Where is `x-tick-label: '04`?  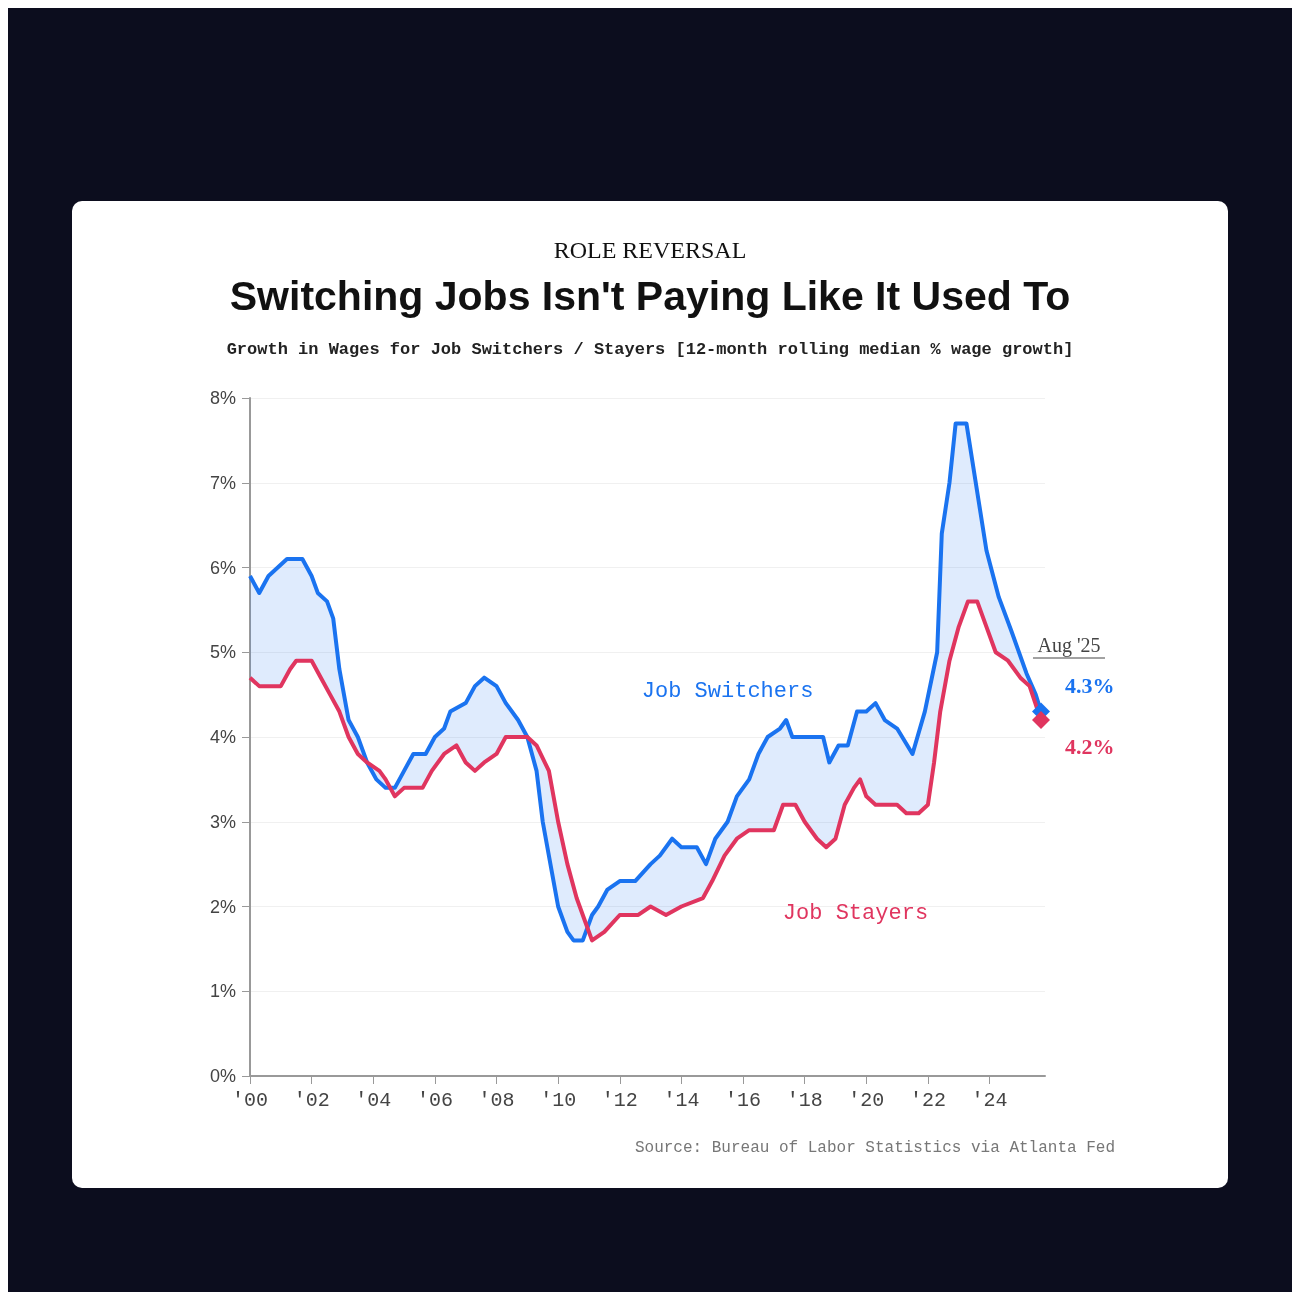 x-tick-label: '04 is located at coordinates (373, 1100).